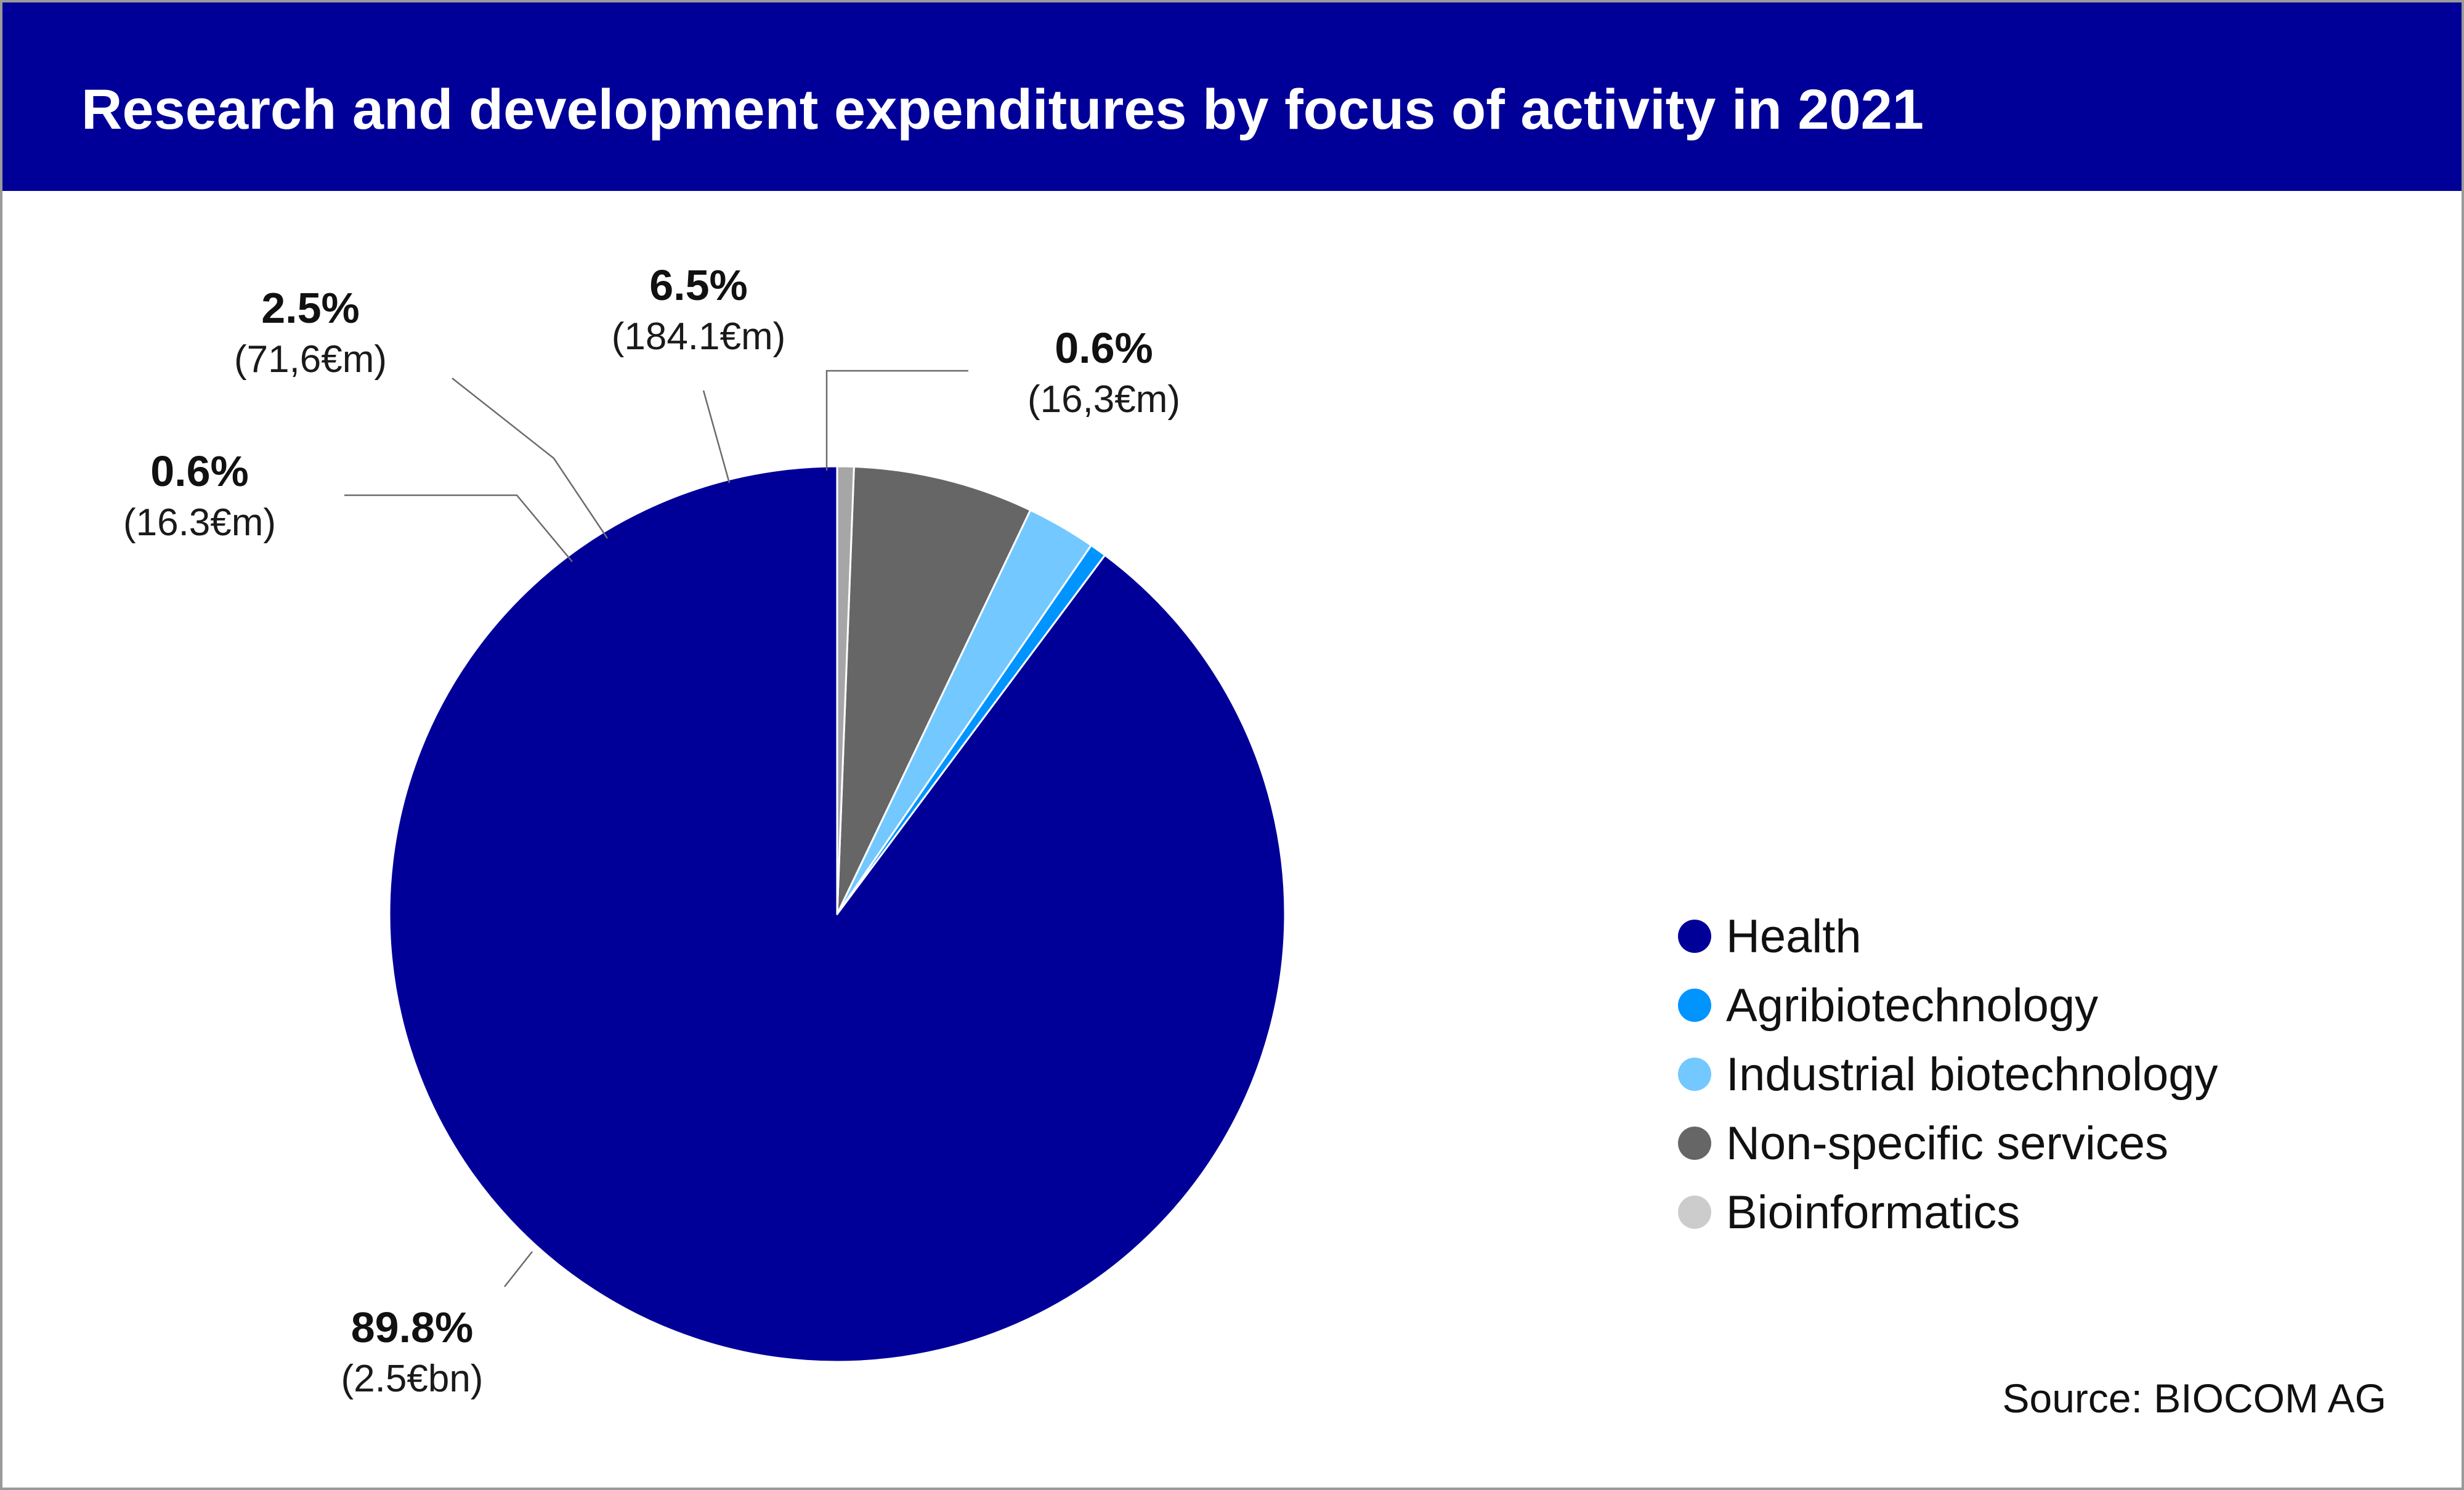 The width and height of the screenshot is (2464, 1490). I want to click on legend-swatch-non-specific-services, so click(1694, 1143).